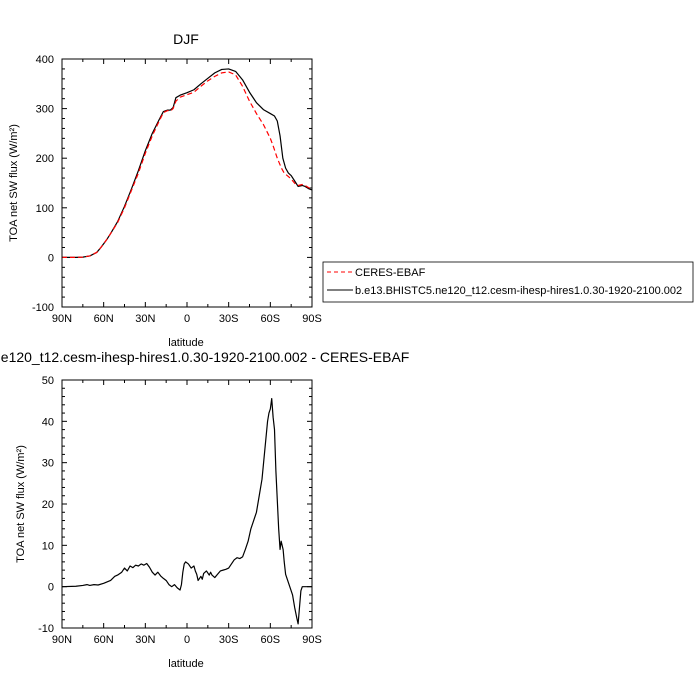  Describe the element at coordinates (51, 258) in the screenshot. I see `chart-top-ytick-label: 0` at that location.